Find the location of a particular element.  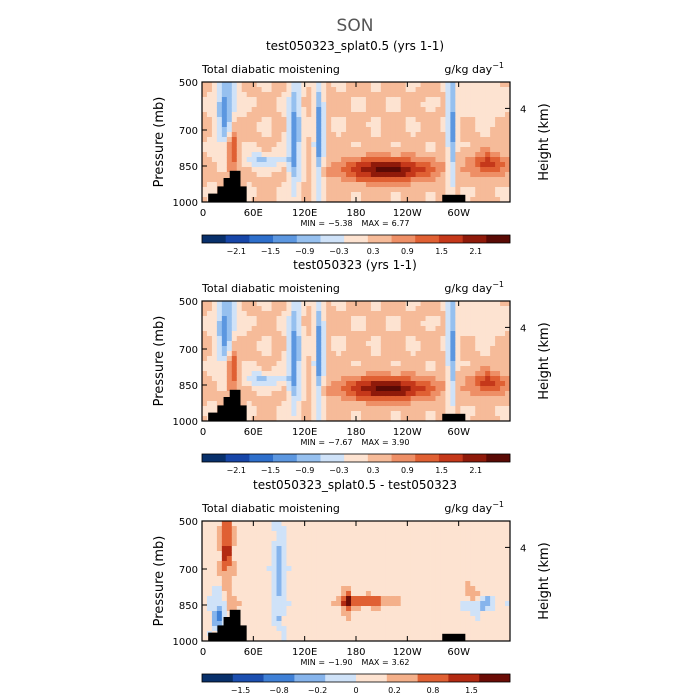

y-right-tick-label: 4 is located at coordinates (523, 328).